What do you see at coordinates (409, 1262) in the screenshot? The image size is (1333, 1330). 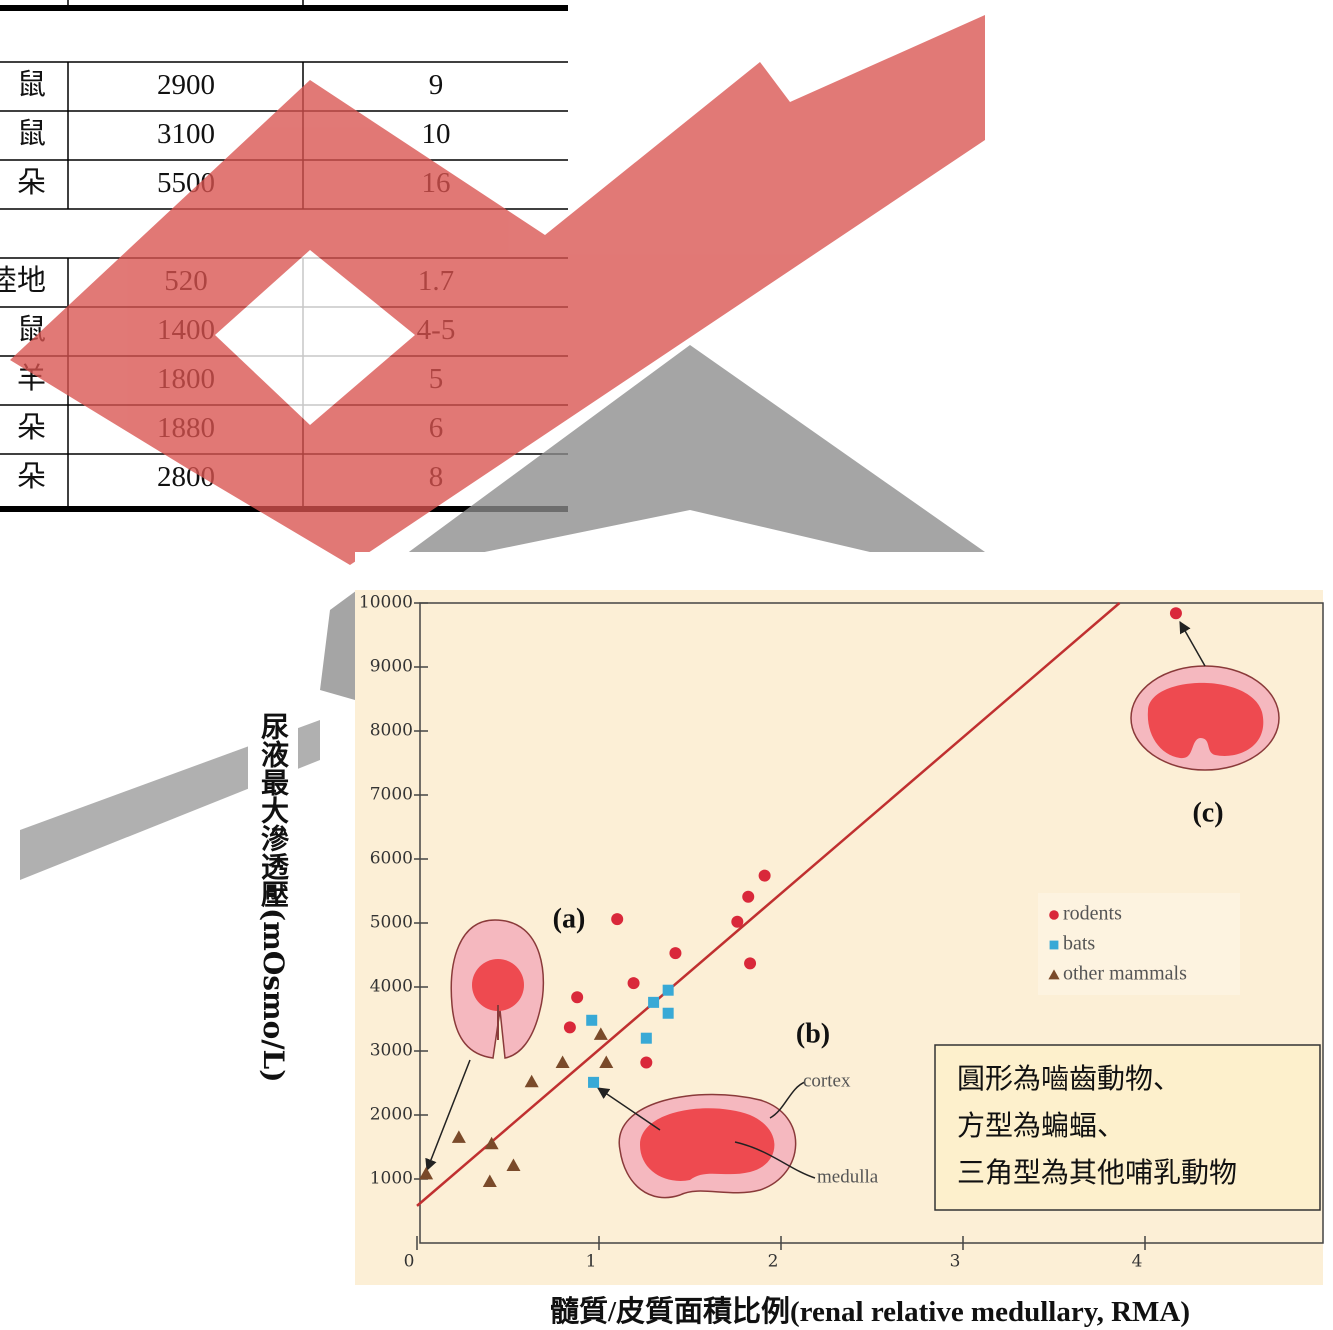 I see `x-tick-label: 0` at bounding box center [409, 1262].